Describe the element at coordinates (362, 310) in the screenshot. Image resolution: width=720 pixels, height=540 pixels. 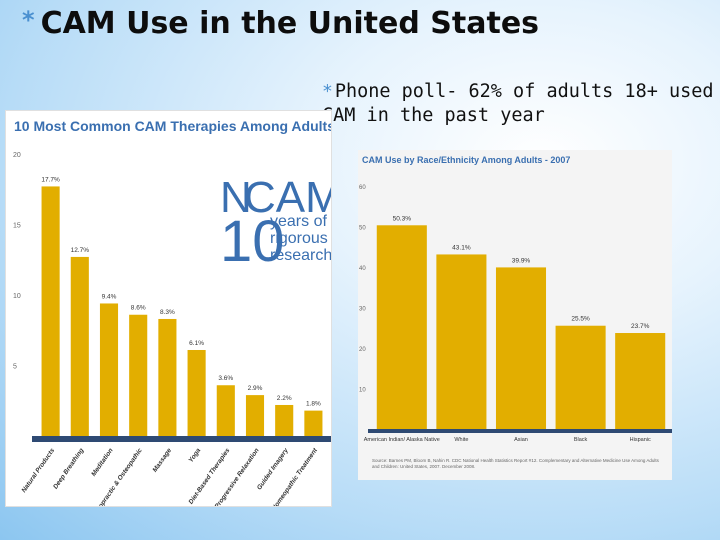
I see `y-tick-label: 30` at that location.